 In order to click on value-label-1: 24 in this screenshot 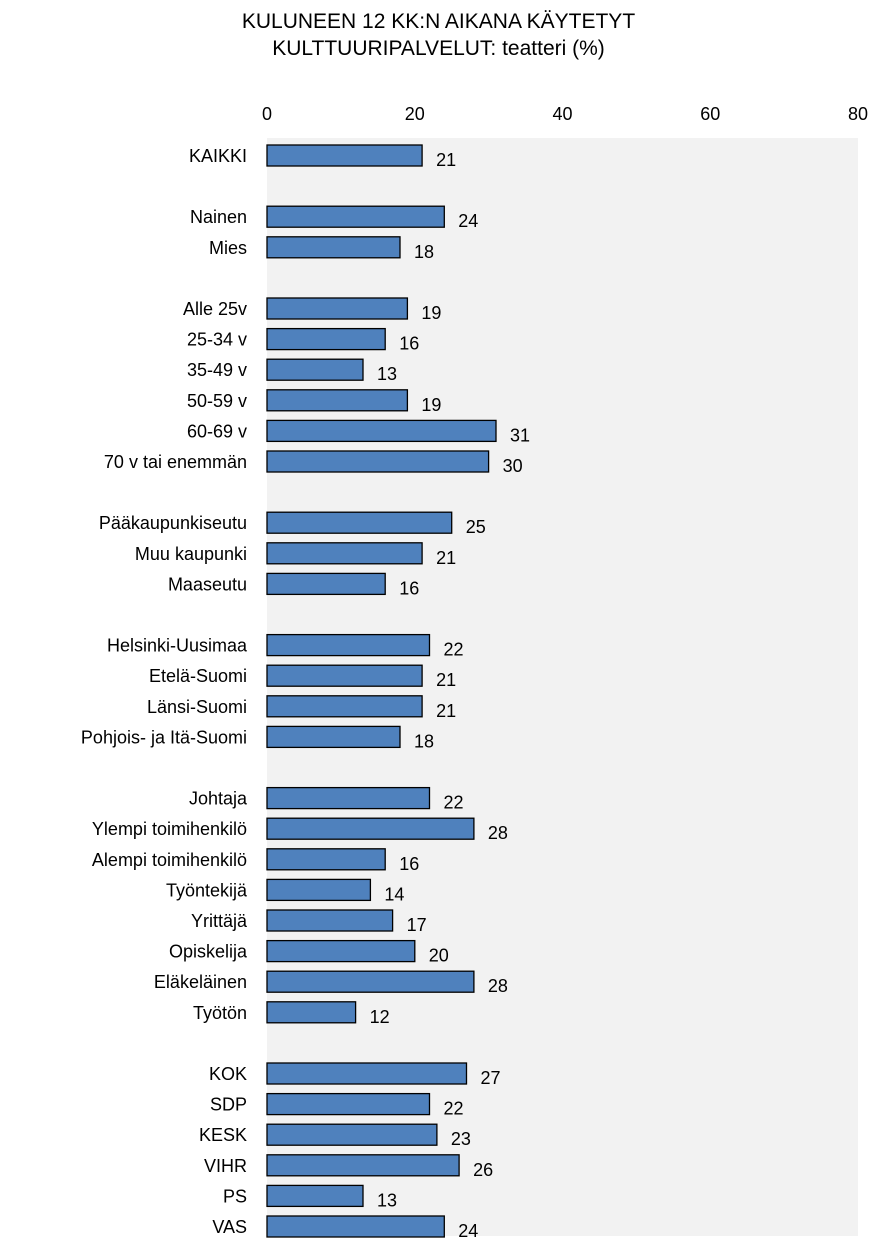, I will do `click(468, 221)`.